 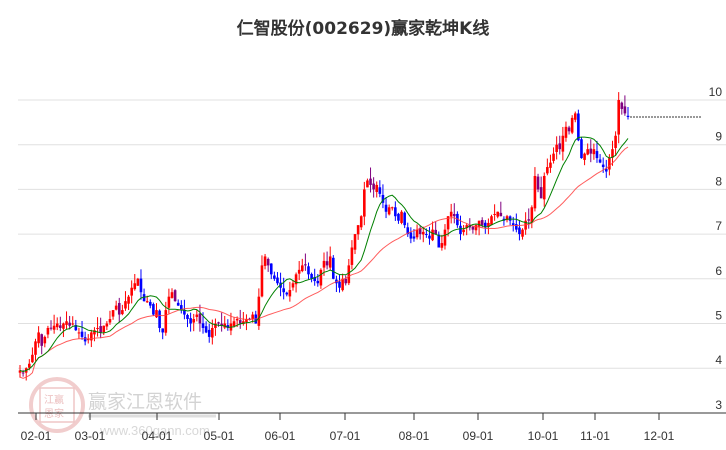 What do you see at coordinates (716, 248) in the screenshot?
I see `y-axis-labels: 3 4 5 6 7 8 9 10` at bounding box center [716, 248].